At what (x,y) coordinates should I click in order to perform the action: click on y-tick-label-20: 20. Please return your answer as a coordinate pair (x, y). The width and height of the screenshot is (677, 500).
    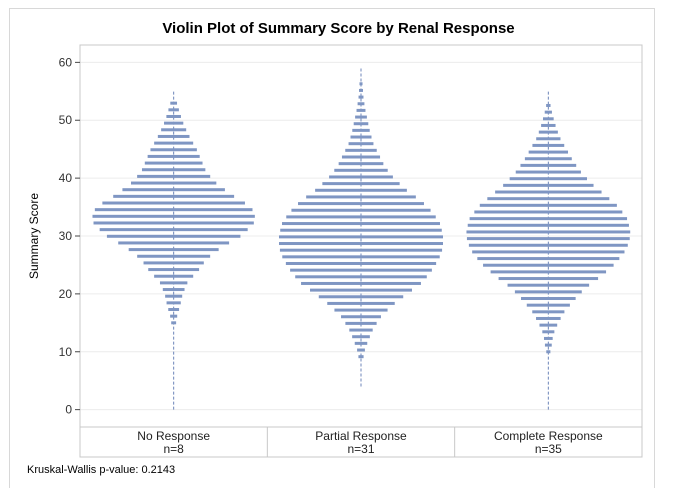
    Looking at the image, I should click on (66, 294).